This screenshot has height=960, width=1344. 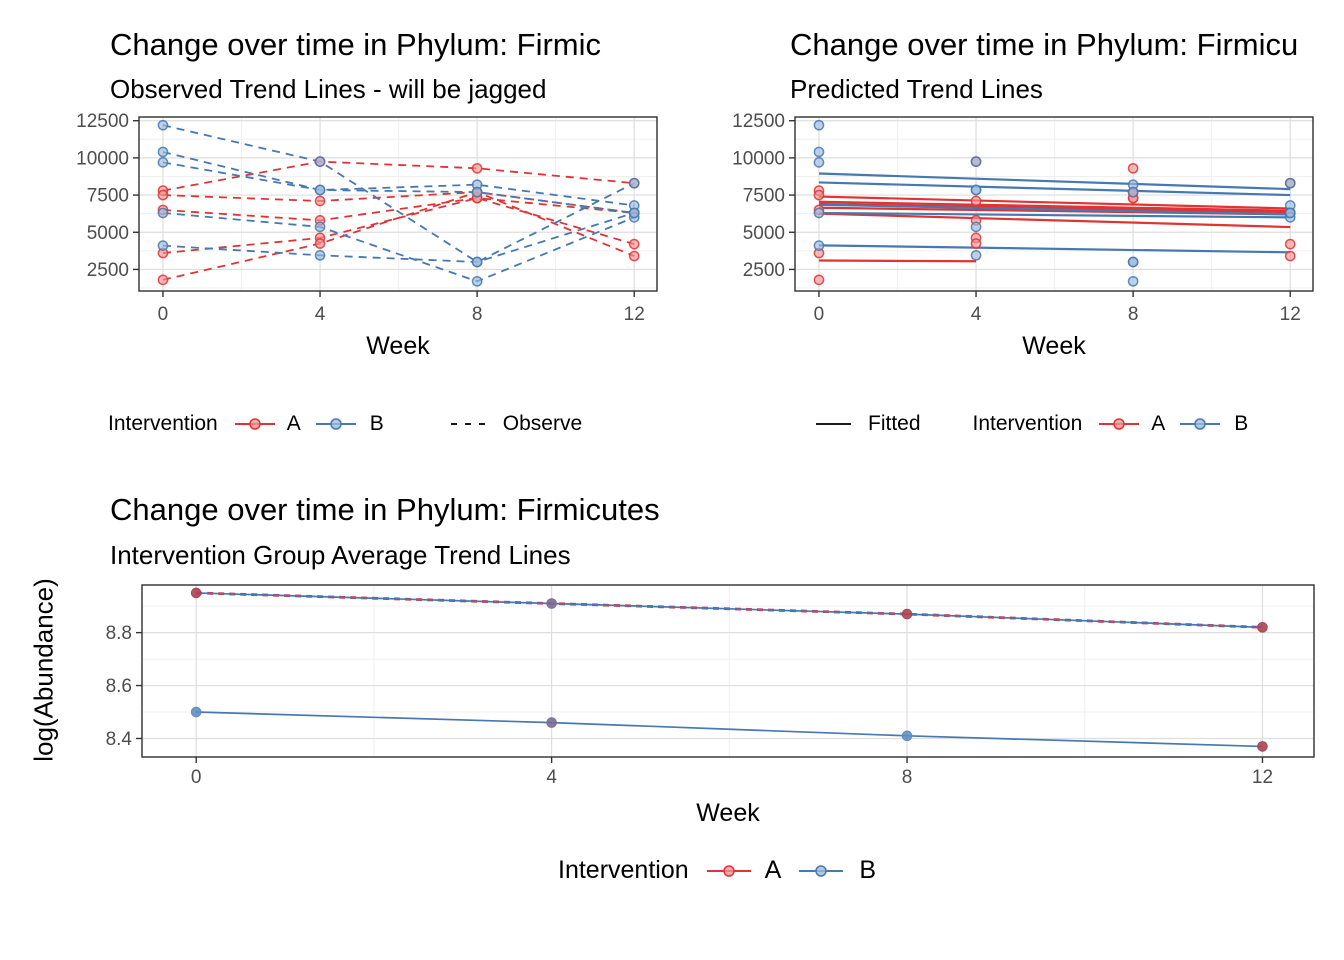 I want to click on average-line-B, so click(x=729, y=729).